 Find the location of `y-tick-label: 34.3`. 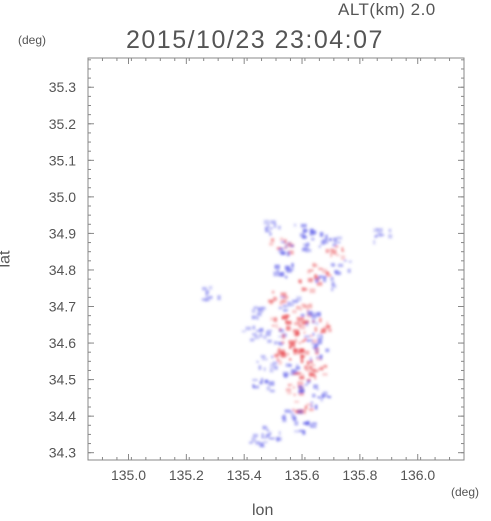

y-tick-label: 34.3 is located at coordinates (62, 453).